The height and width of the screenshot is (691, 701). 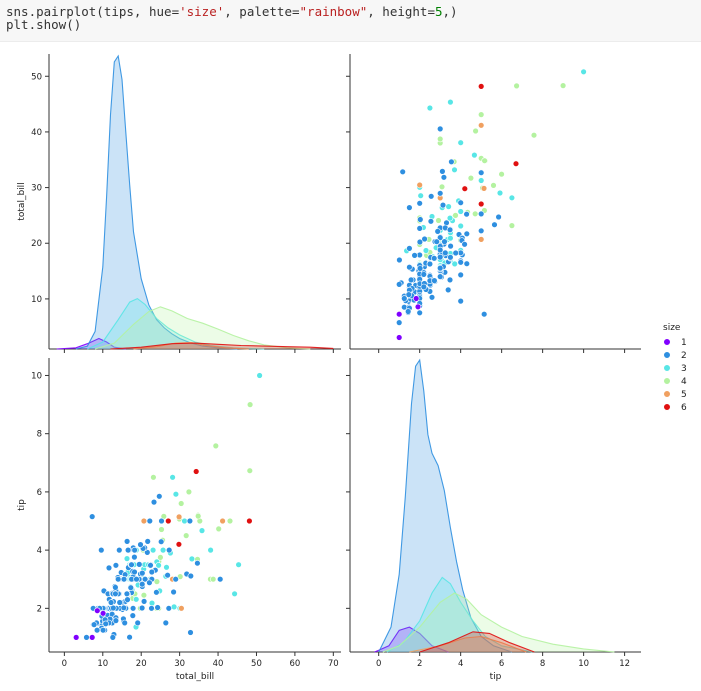 I want to click on legend-label-size-2: 2, so click(x=684, y=356).